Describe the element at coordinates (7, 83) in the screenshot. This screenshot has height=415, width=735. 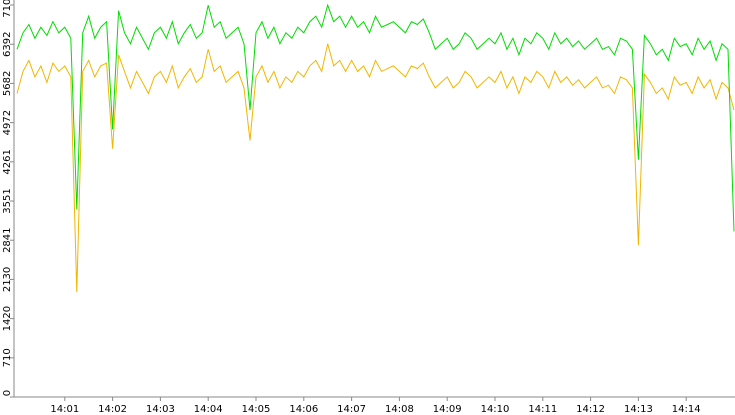
I see `y-tick-label: 5682` at that location.